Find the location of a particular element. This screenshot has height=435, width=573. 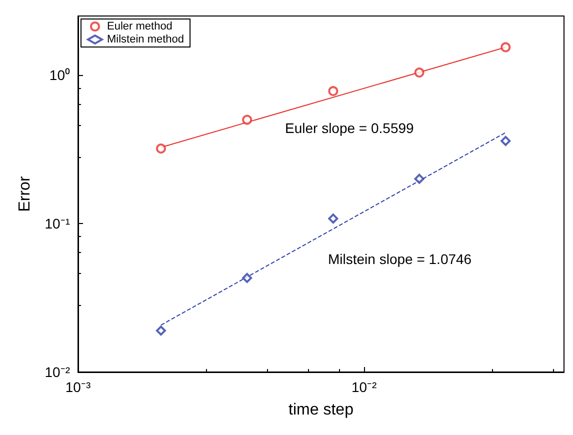

y-tick-label: 10⁻² is located at coordinates (57, 372).